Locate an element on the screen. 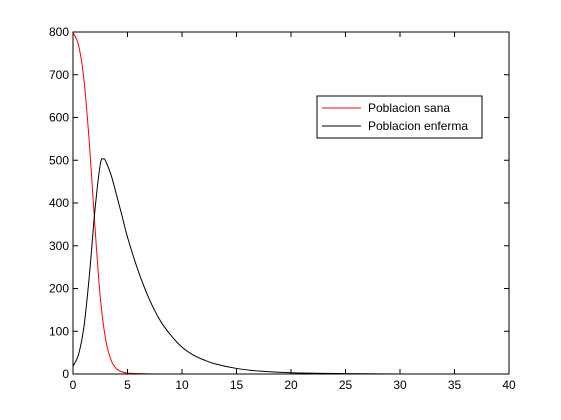 The width and height of the screenshot is (561, 420). y-tick-label: 800 is located at coordinates (59, 32).